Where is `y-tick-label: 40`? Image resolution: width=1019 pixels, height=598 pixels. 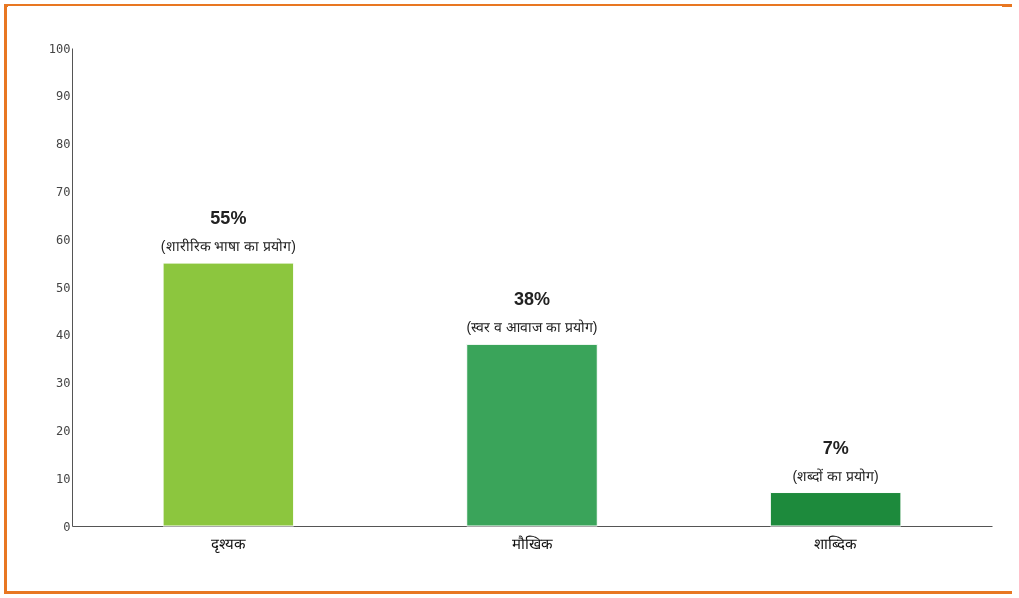 y-tick-label: 40 is located at coordinates (63, 335).